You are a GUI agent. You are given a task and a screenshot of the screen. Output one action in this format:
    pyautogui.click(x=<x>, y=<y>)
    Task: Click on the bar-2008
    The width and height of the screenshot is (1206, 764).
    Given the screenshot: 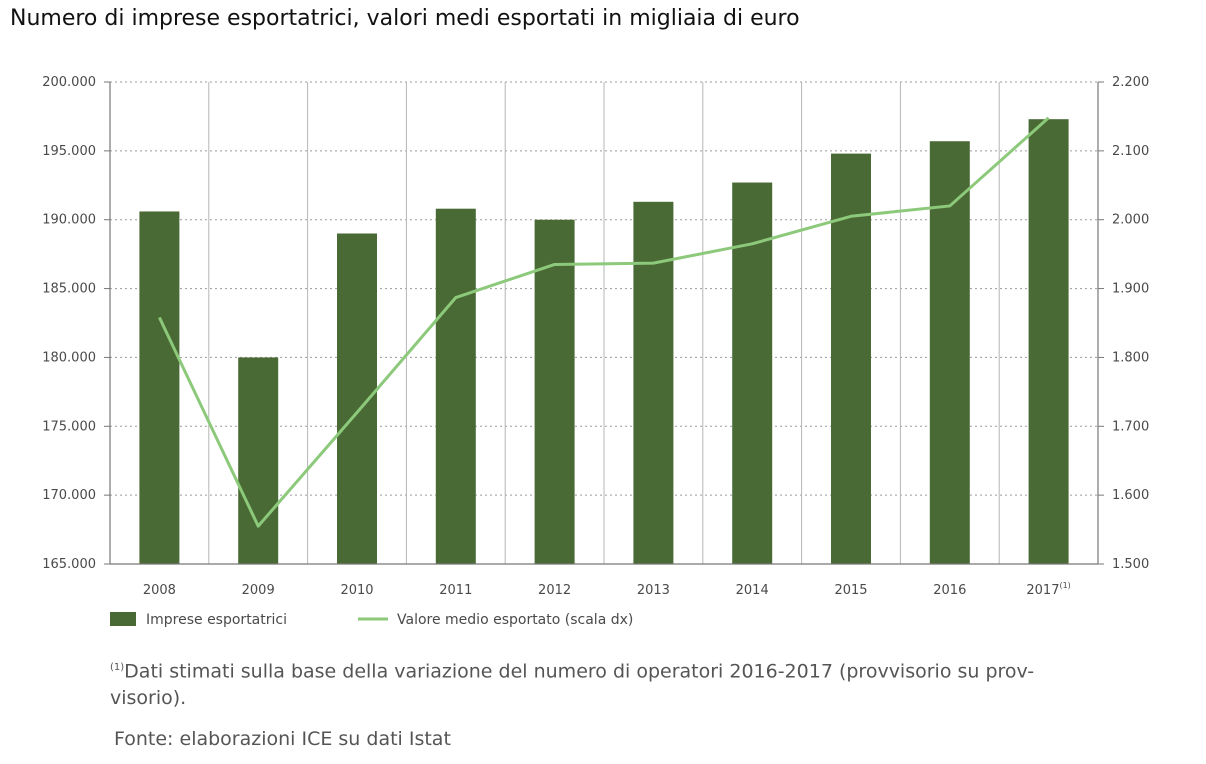 What is the action you would take?
    pyautogui.click(x=159, y=388)
    